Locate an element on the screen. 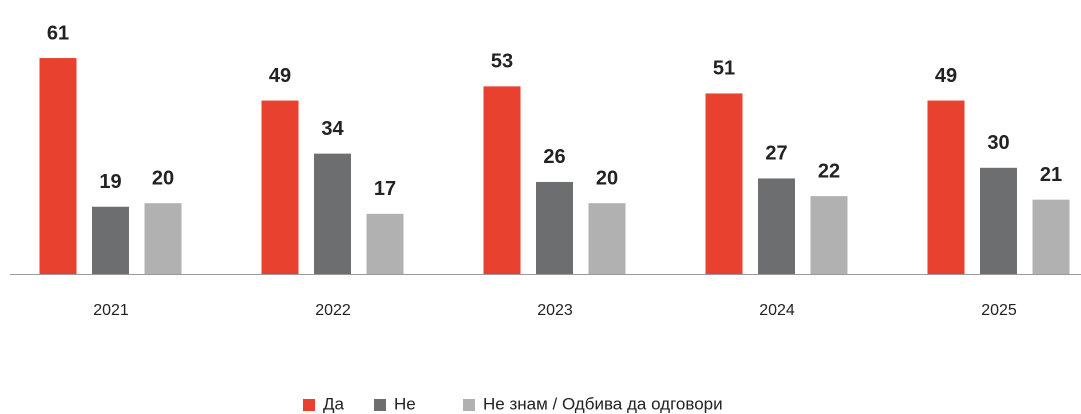 The height and width of the screenshot is (414, 1081). data-label: 61 is located at coordinates (58, 33).